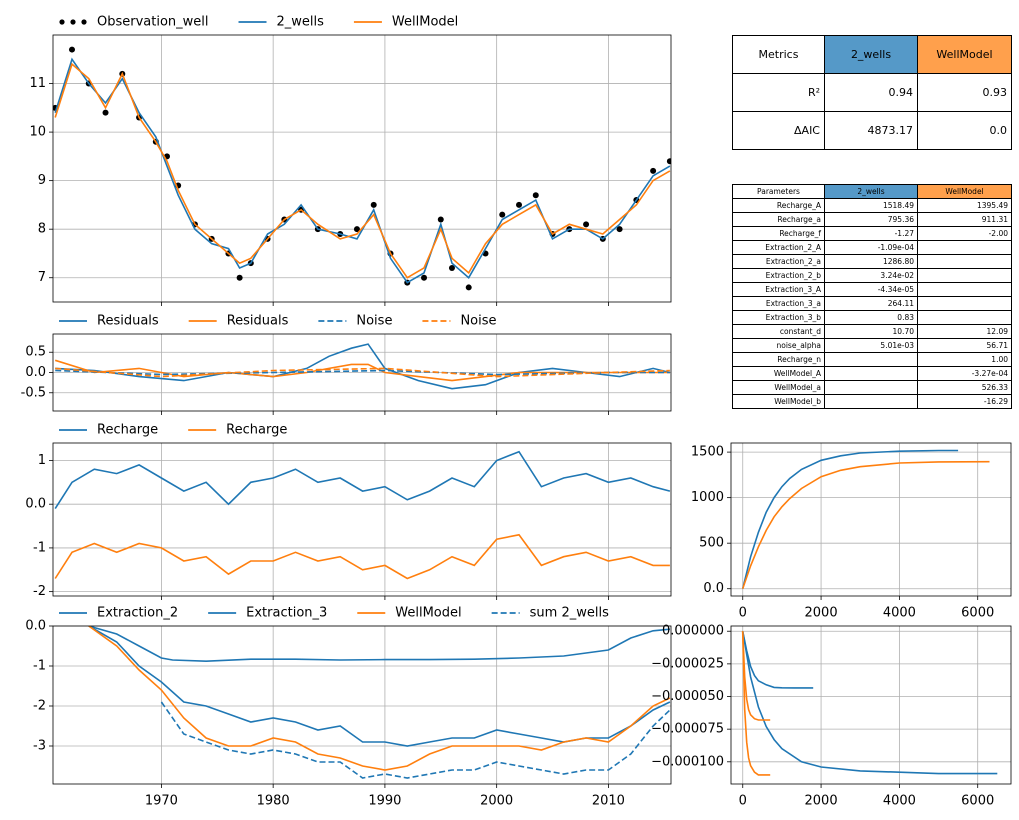 Image resolution: width=1019 pixels, height=820 pixels. Describe the element at coordinates (778, 247) in the screenshot. I see `parameters-cell: Extraction_2_A` at that location.